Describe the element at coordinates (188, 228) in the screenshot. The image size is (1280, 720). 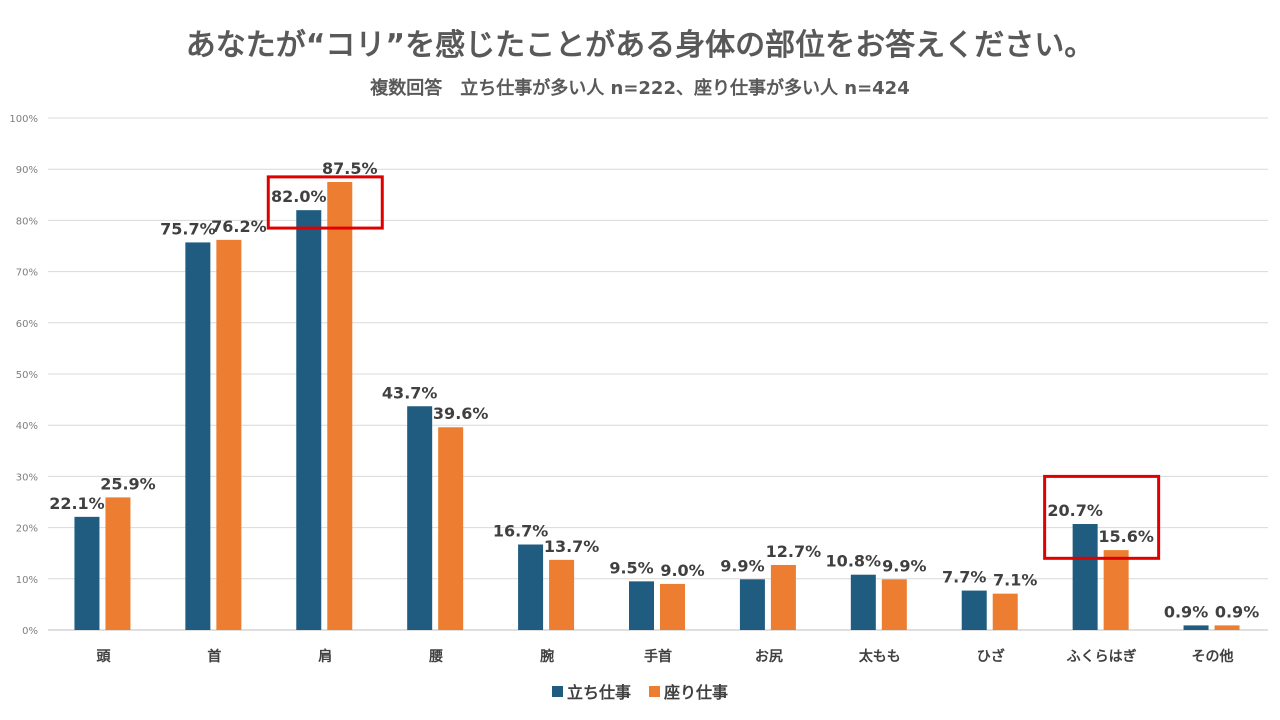
I see `data-label: 75.7%` at that location.